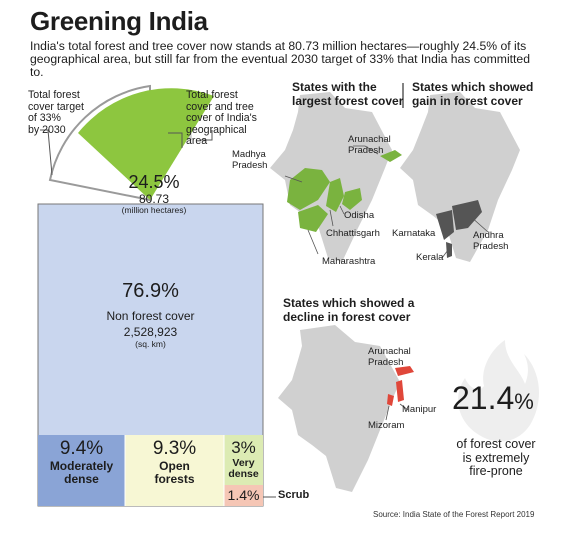 This screenshot has width=568, height=542. What do you see at coordinates (369, 145) in the screenshot?
I see `label-arunachal: Arunachal Pradesh` at bounding box center [369, 145].